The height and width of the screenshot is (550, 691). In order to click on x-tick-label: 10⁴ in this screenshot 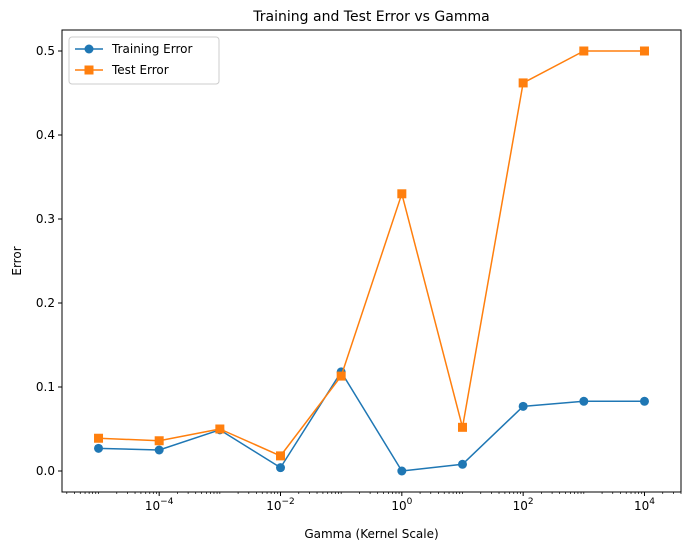, I will do `click(644, 505)`.